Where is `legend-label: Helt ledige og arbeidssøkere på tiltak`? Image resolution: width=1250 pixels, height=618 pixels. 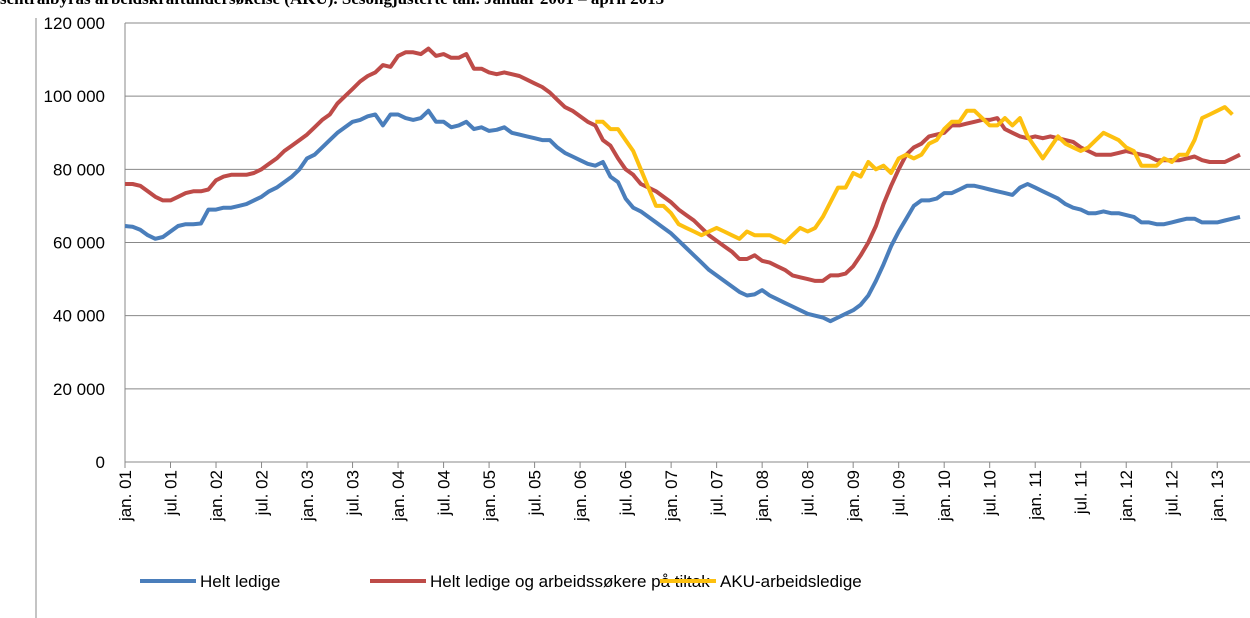 legend-label: Helt ledige og arbeidssøkere på tiltak is located at coordinates (570, 581).